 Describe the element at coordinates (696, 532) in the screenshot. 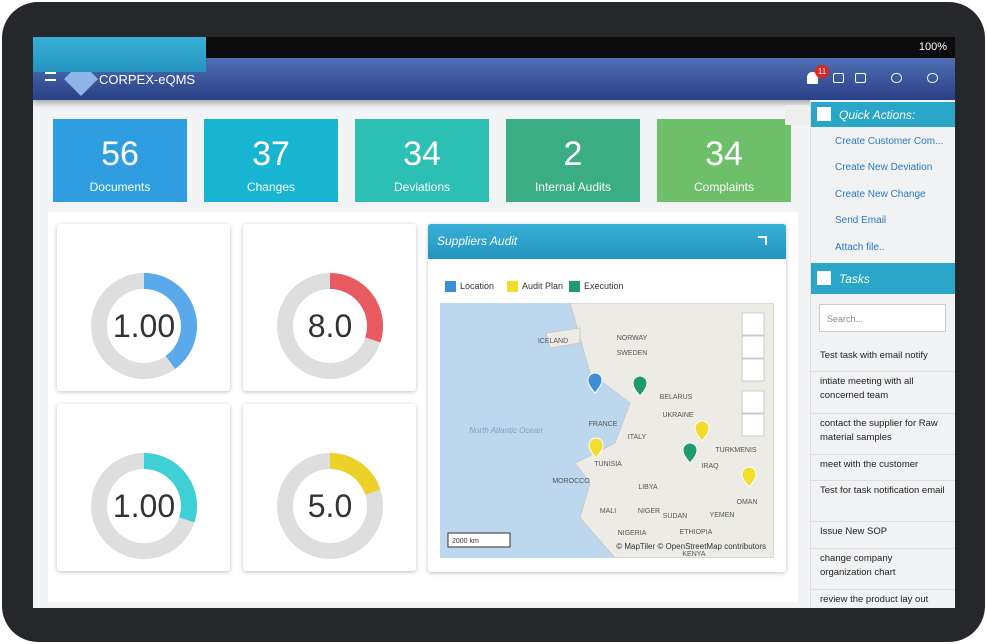

I see `map-label: ETHIOPIA` at that location.